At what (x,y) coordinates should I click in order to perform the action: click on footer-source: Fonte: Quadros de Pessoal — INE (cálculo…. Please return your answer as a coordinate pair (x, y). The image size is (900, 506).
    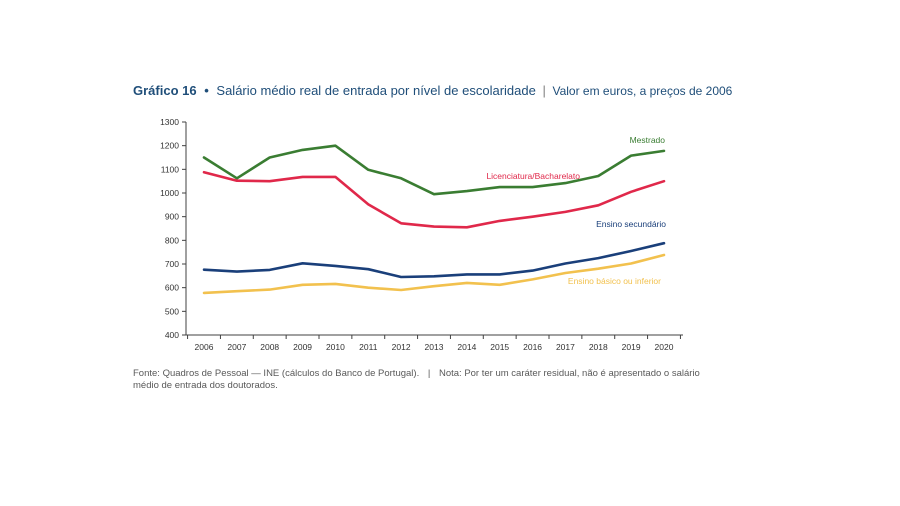
    Looking at the image, I should click on (276, 373).